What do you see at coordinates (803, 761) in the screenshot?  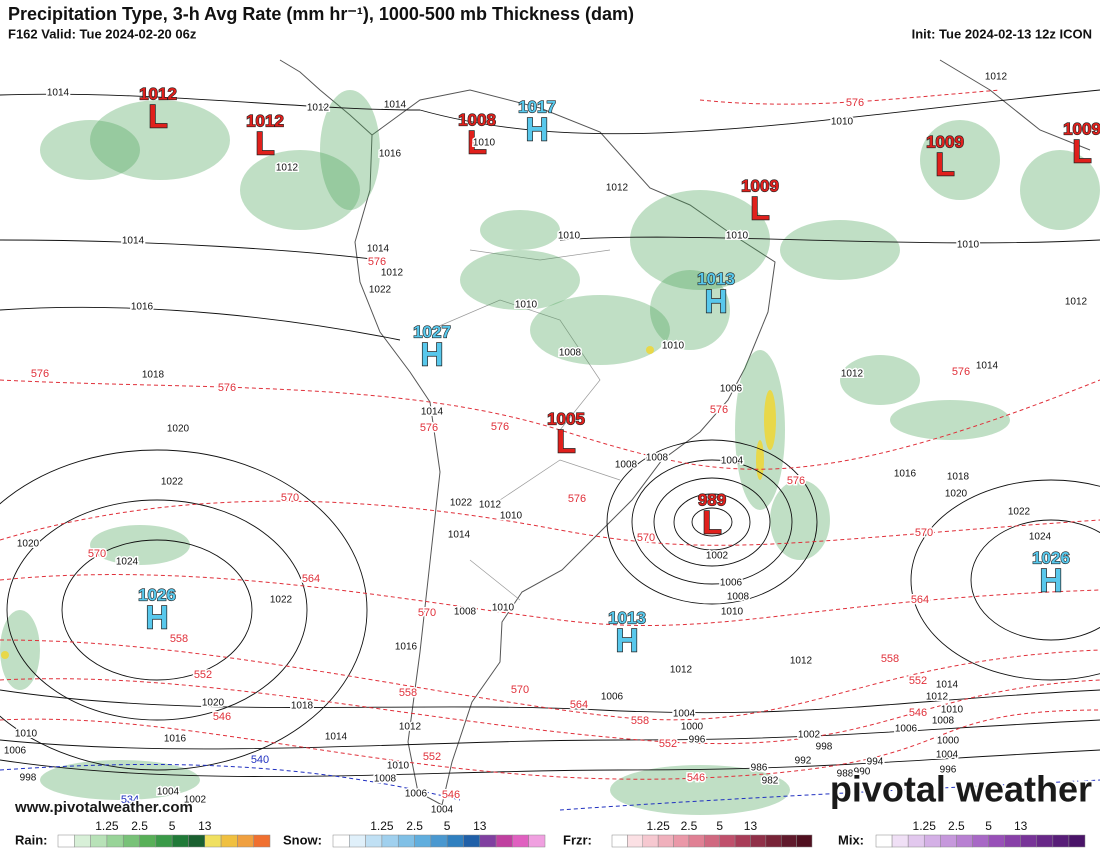 I see `isobar-label: 992` at bounding box center [803, 761].